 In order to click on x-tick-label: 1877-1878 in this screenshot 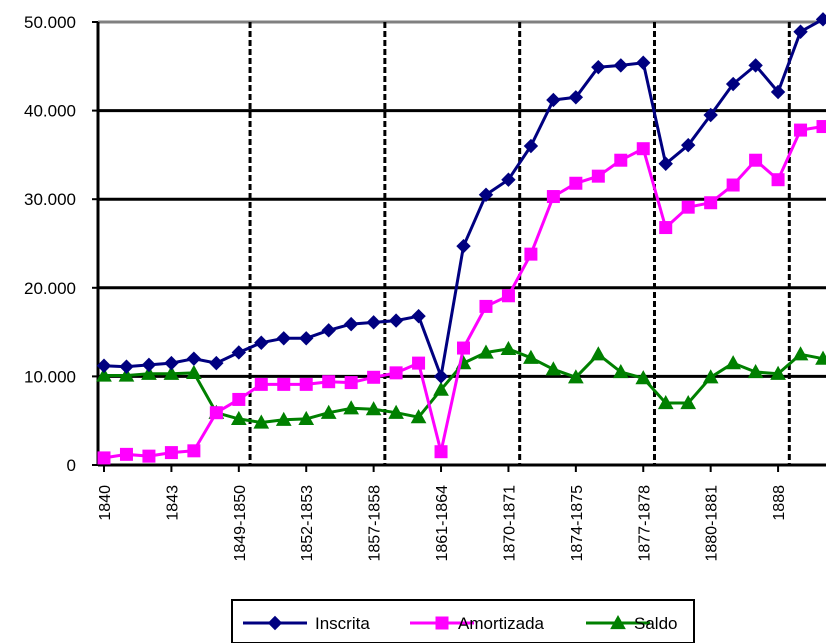, I will do `click(644, 523)`.